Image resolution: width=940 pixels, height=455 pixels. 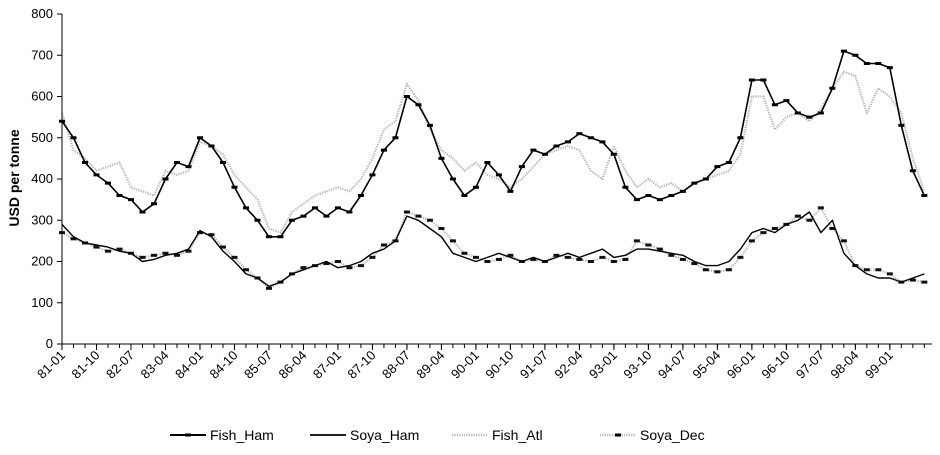 I want to click on x-tick-label: 88-07, so click(x=396, y=365).